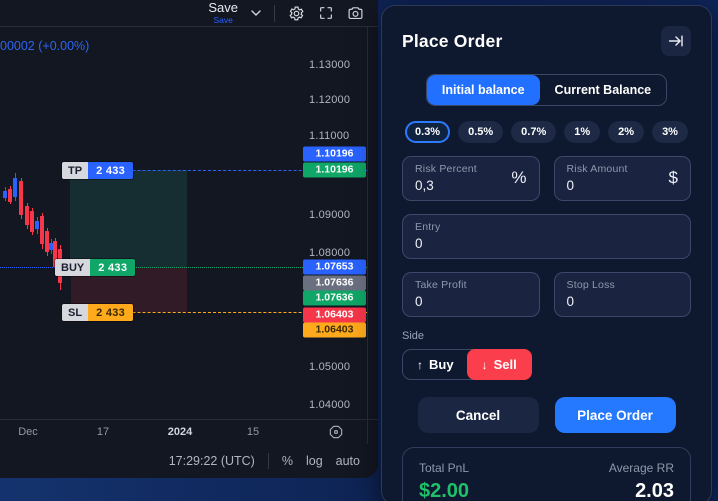 This screenshot has height=501, width=718. I want to click on arrow-up-icon: ↑, so click(420, 364).